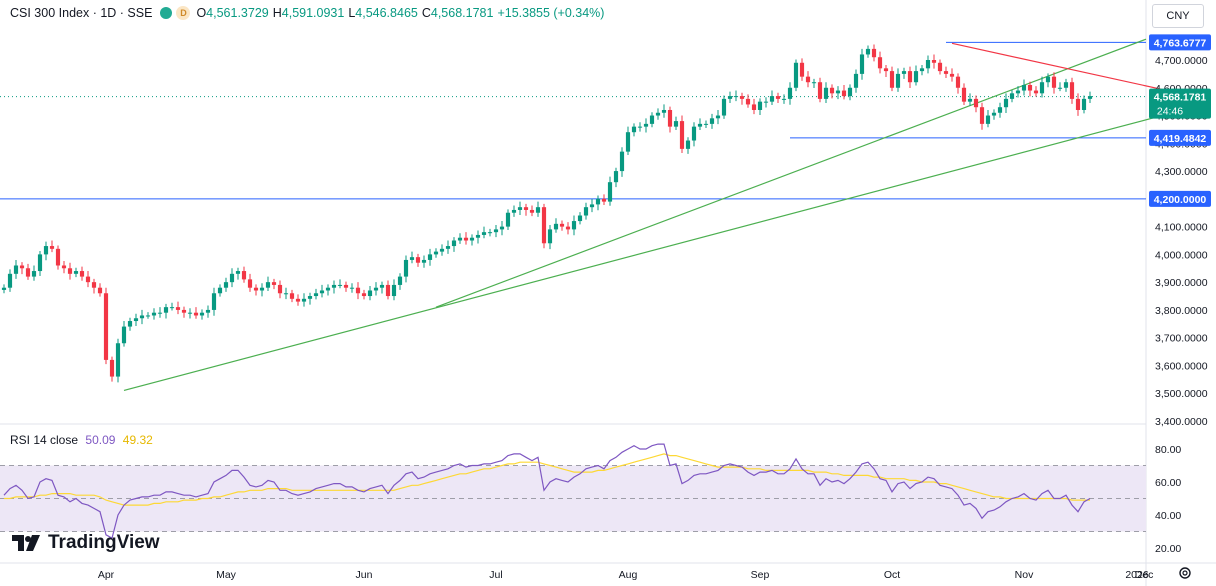 The width and height of the screenshot is (1216, 586). I want to click on price-tick-label: 4,000.0000, so click(1181, 255).